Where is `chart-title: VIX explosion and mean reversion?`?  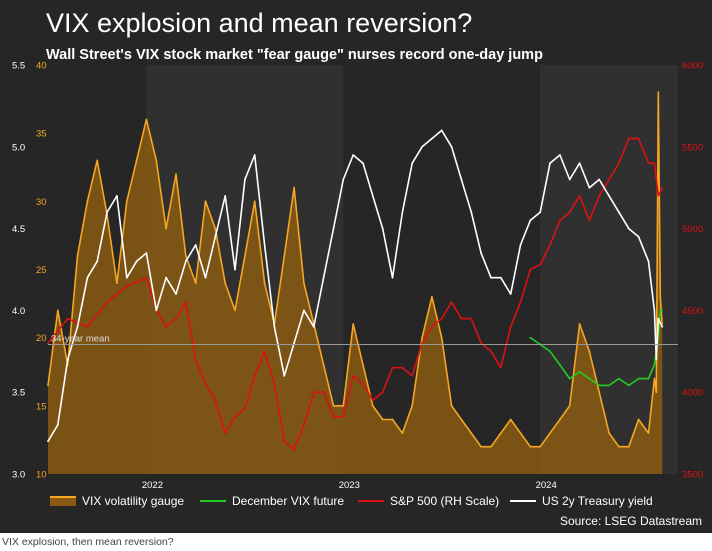 chart-title: VIX explosion and mean reversion? is located at coordinates (259, 23).